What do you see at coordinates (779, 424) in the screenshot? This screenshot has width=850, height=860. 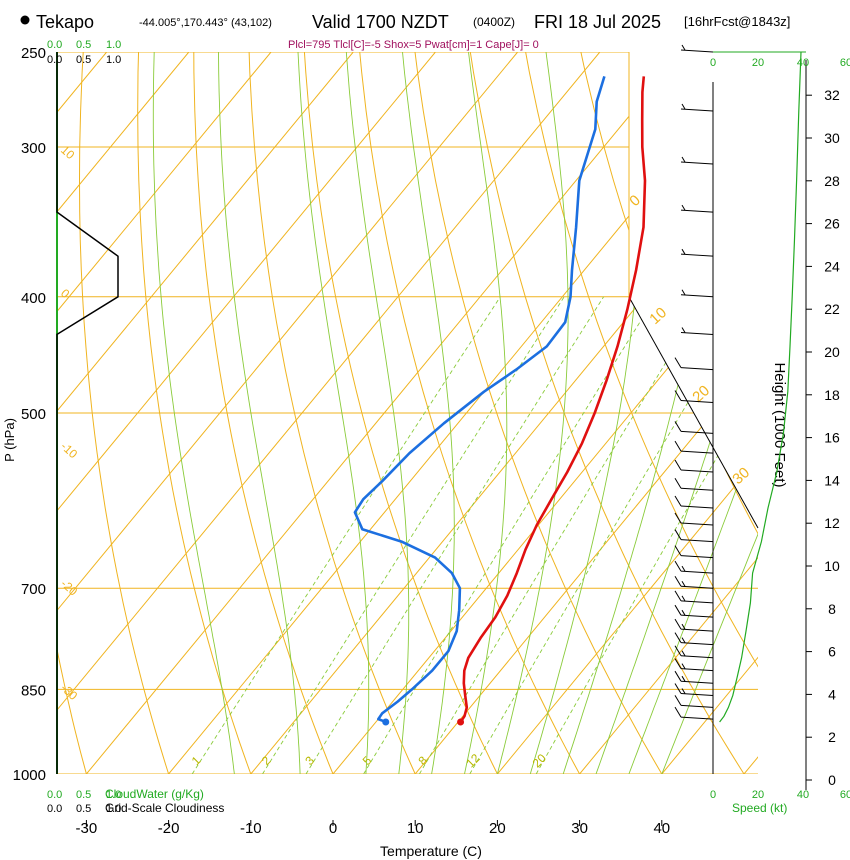 I see `height-axis-label: Height (1000 Feet)` at bounding box center [779, 424].